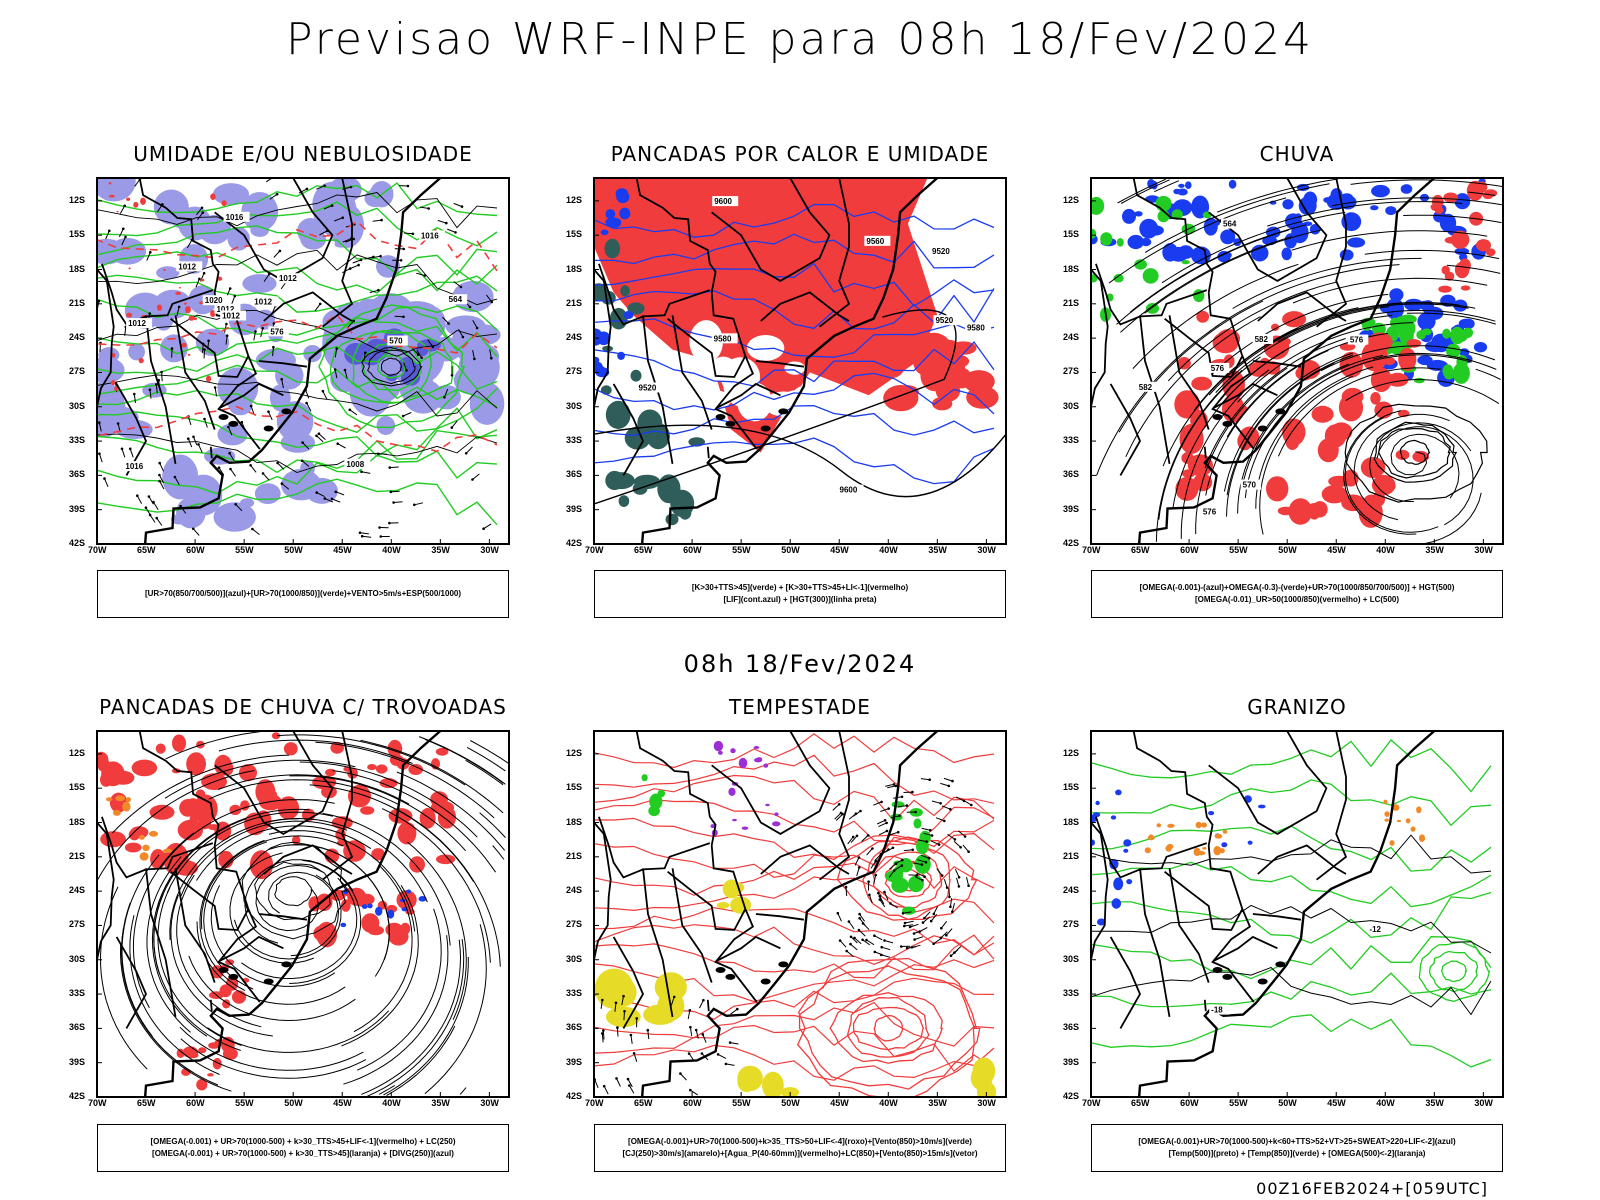  What do you see at coordinates (745, 828) in the screenshot?
I see `severe-storm-fill` at bounding box center [745, 828].